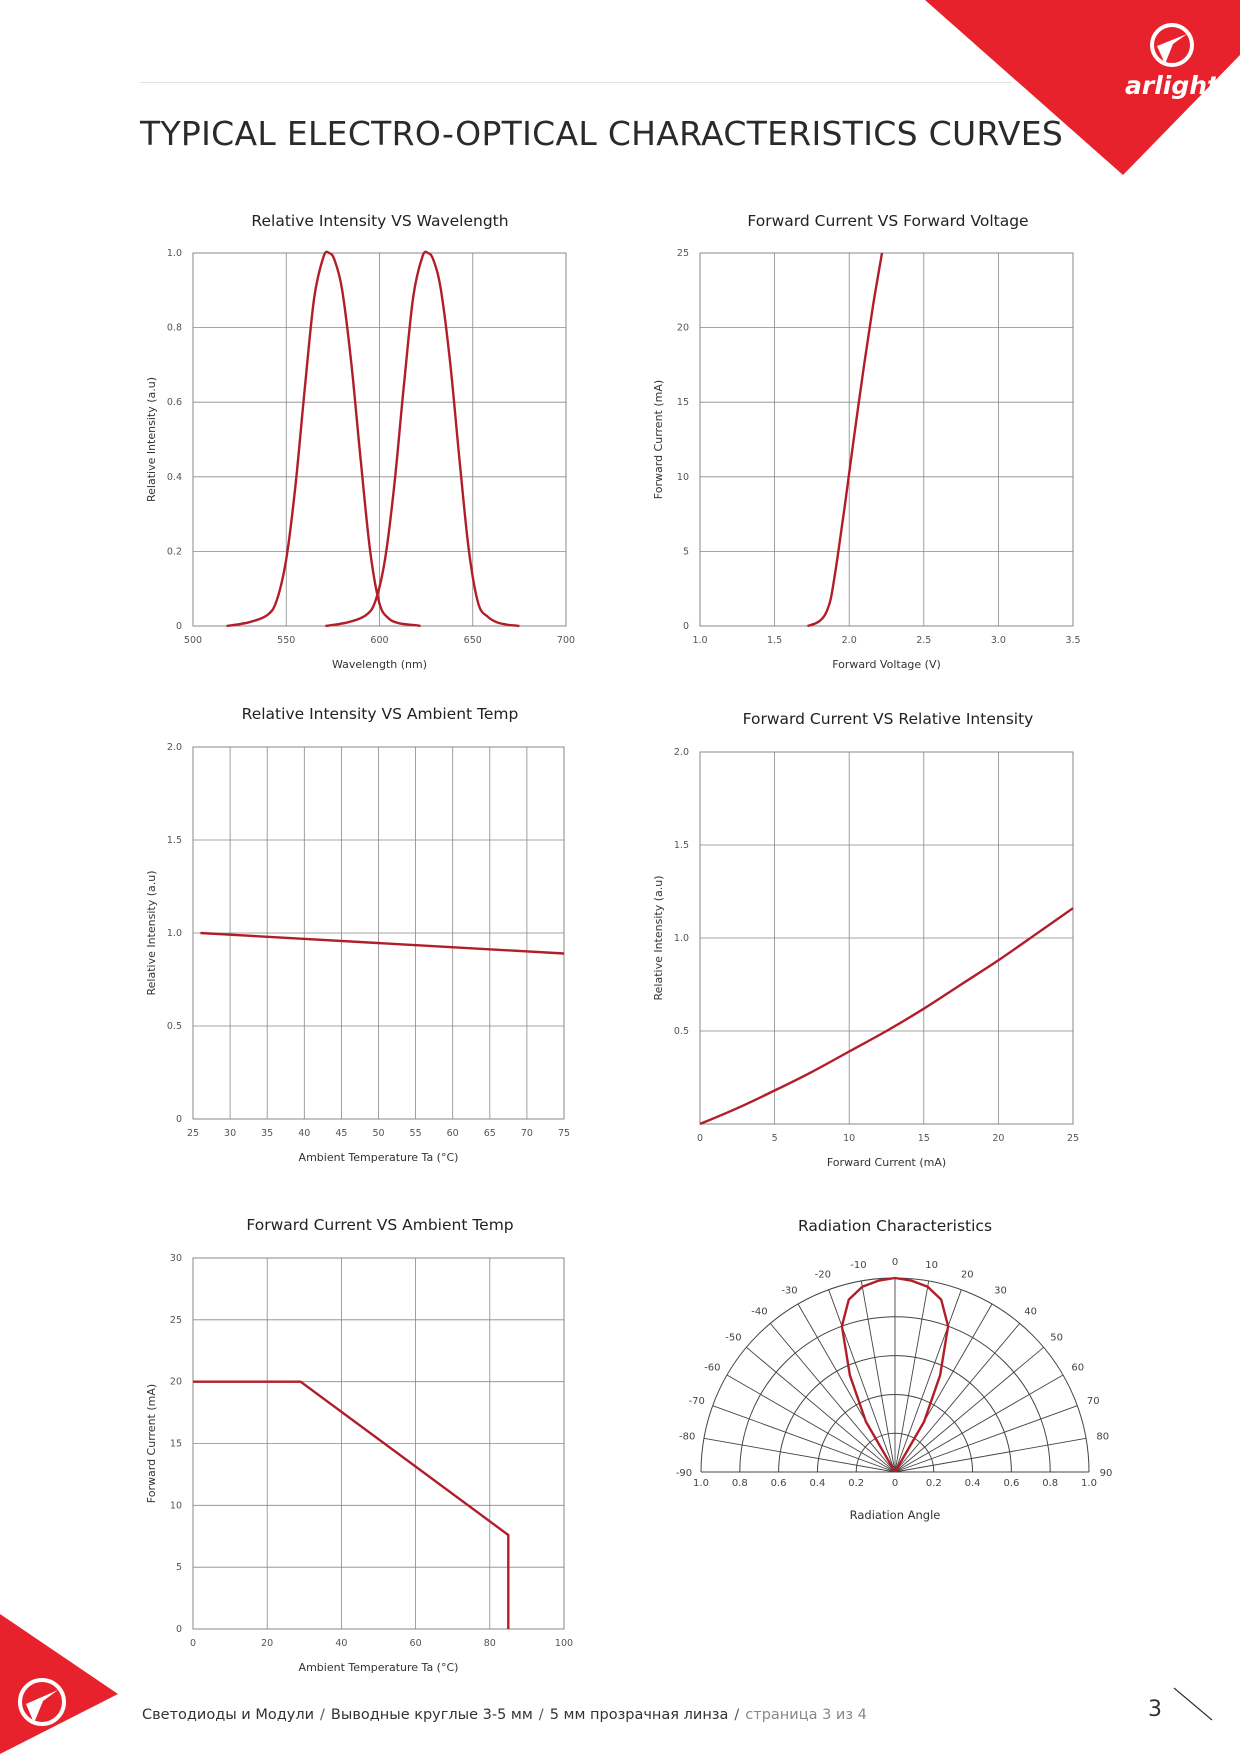 This screenshot has height=1754, width=1240. Describe the element at coordinates (473, 640) in the screenshot. I see `x-tick-label: 650` at that location.